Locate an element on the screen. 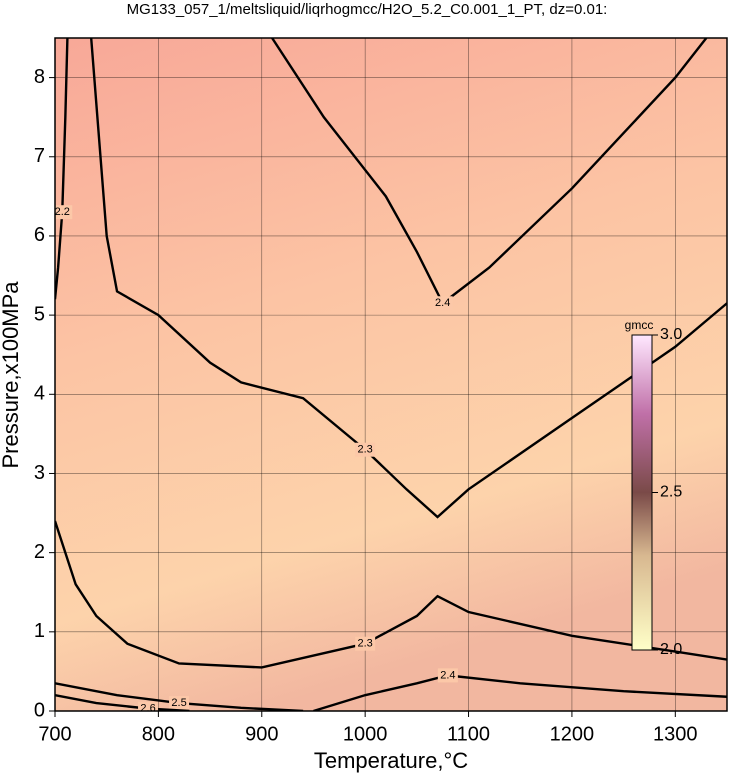  y-tick-label: 1 is located at coordinates (39, 631).